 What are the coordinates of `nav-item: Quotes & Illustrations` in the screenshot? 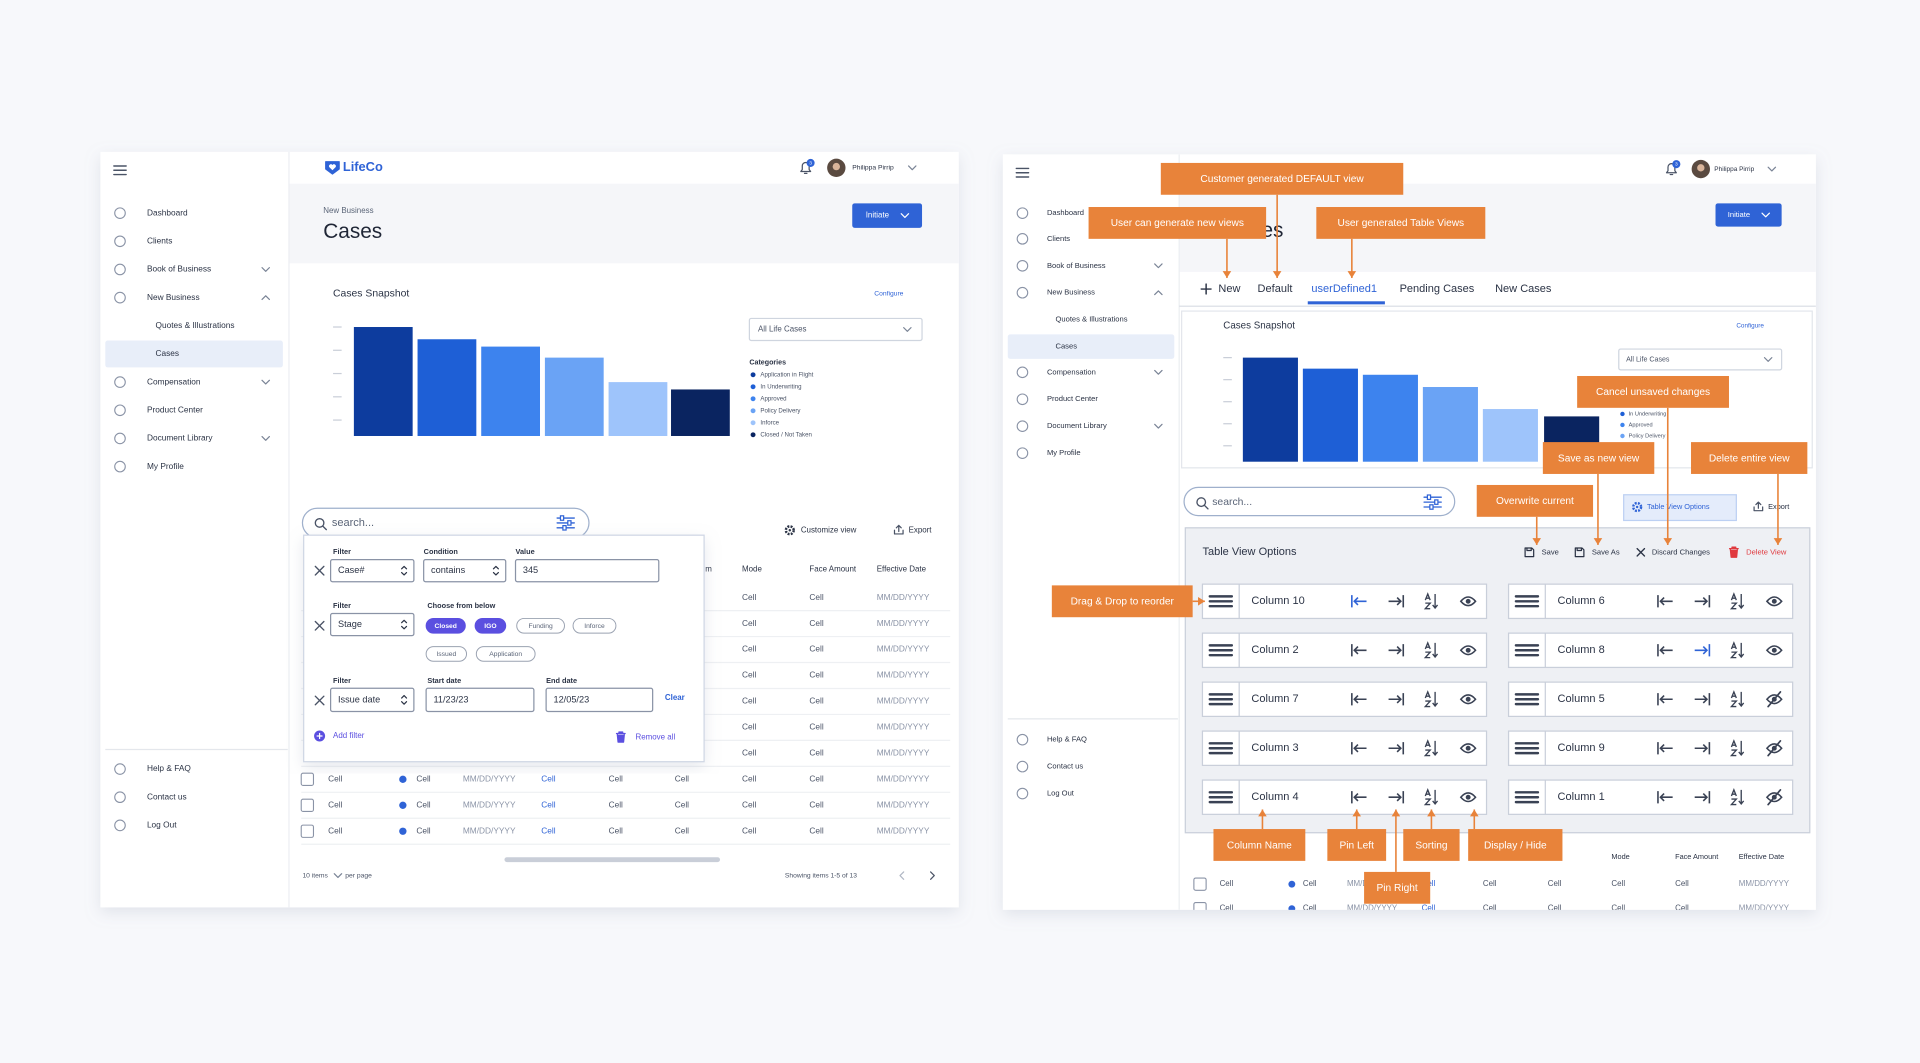 It's located at (1092, 319).